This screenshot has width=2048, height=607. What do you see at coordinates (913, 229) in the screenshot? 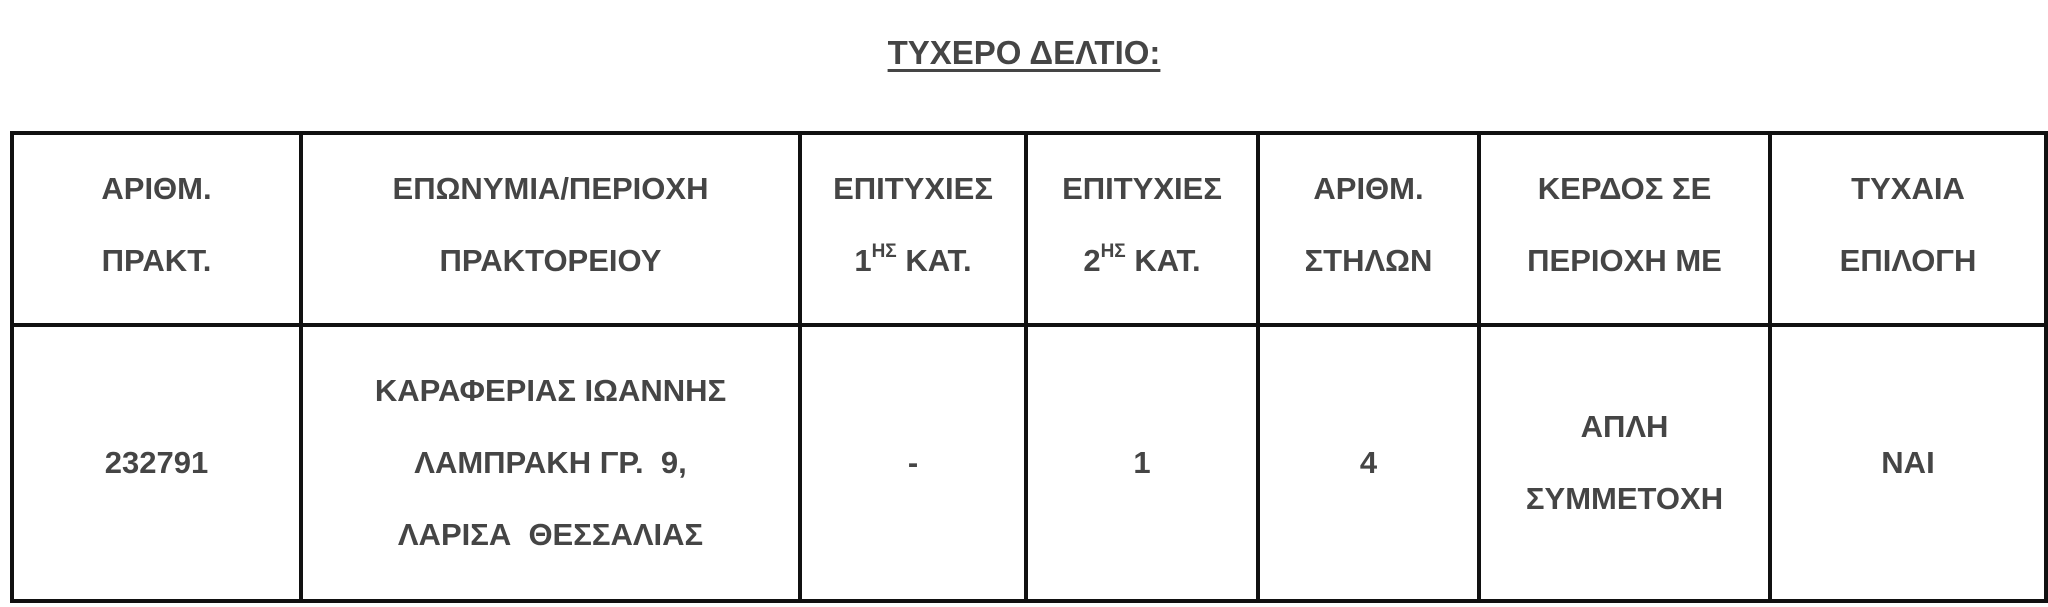
I see `header-first-category: ΕΠΙΤΥΧΙΕΣ 1ΗΣ ΚΑΤ.` at bounding box center [913, 229].